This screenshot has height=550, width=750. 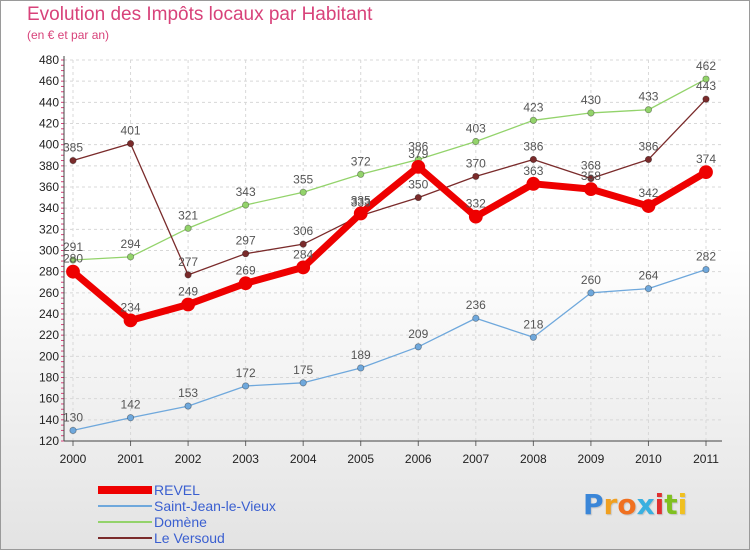 I want to click on data-label-le-versoud: 350, so click(x=418, y=185).